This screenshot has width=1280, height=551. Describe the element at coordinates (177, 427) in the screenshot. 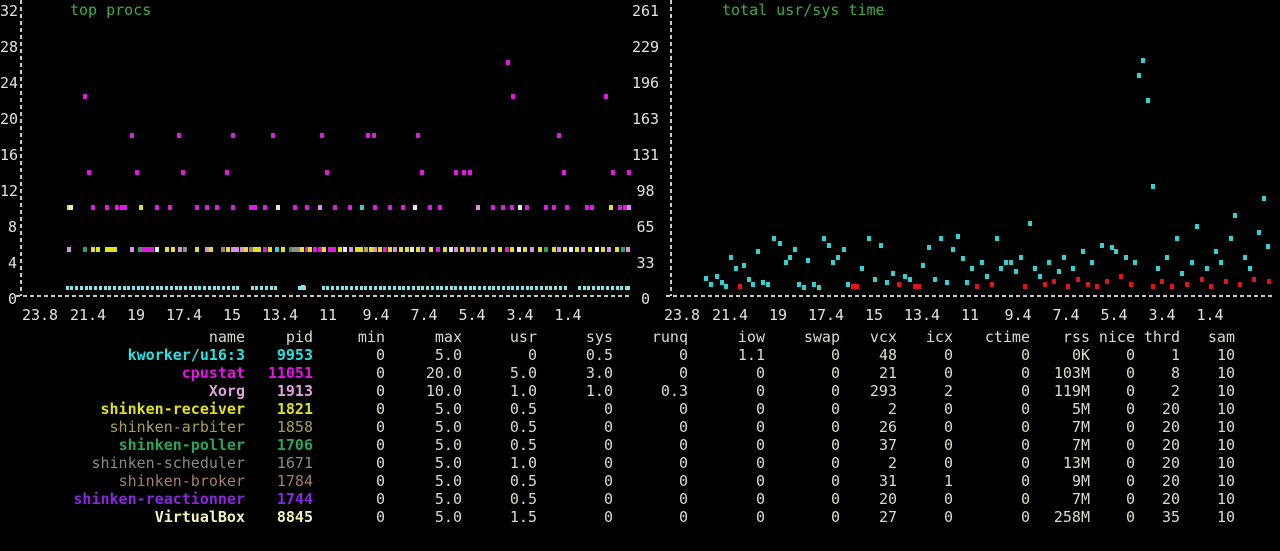

I see `proc-name-cell: shinken-arbiter` at that location.